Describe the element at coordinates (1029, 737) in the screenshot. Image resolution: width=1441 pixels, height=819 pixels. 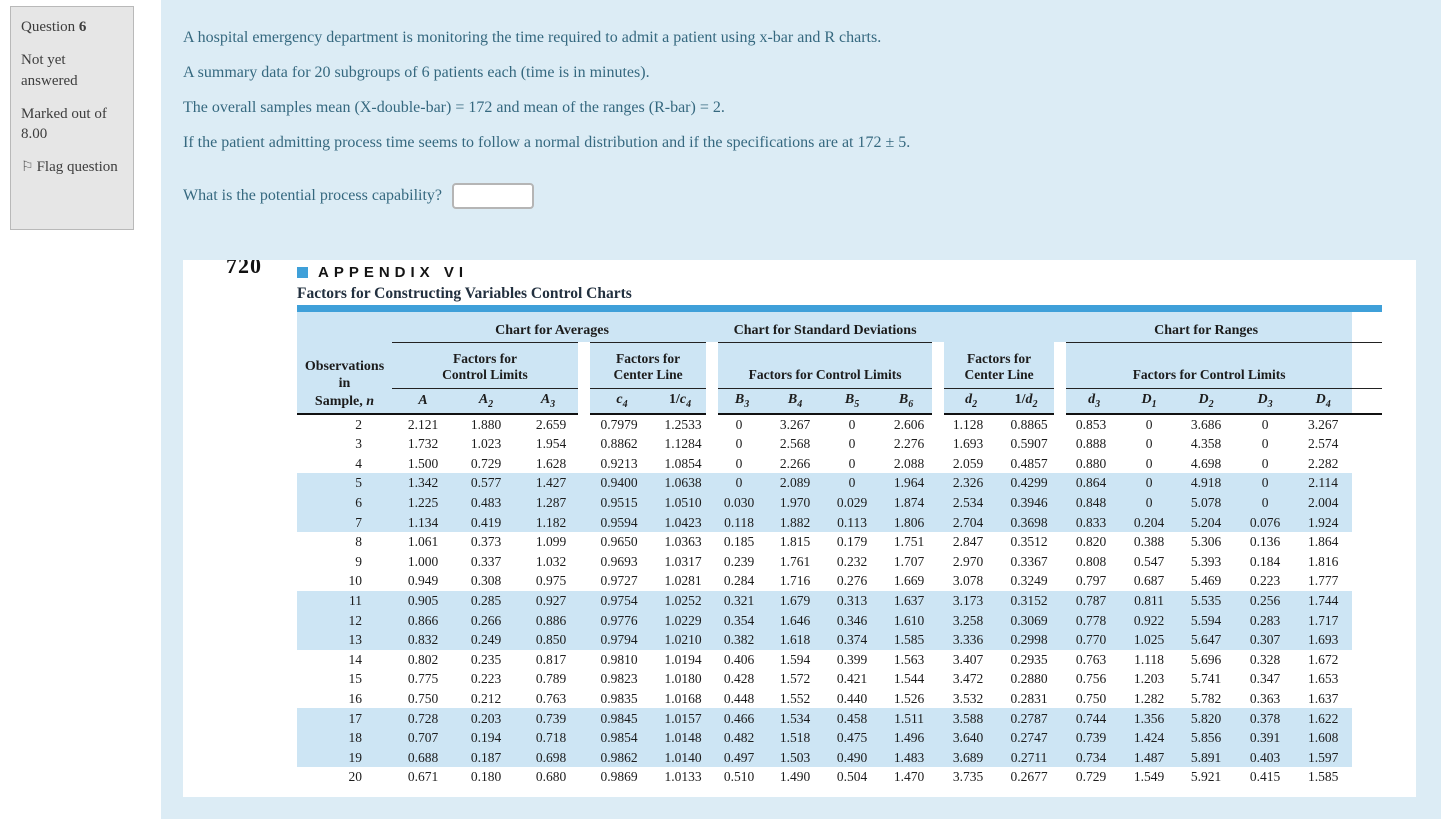
I see `factor-value-cell: 0.2747` at that location.